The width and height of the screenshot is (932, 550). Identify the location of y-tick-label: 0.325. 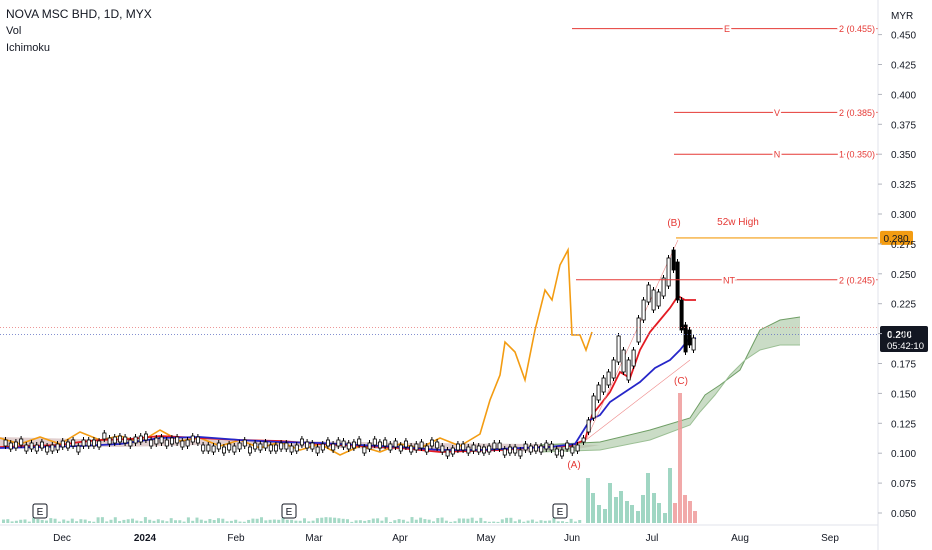
(903, 185).